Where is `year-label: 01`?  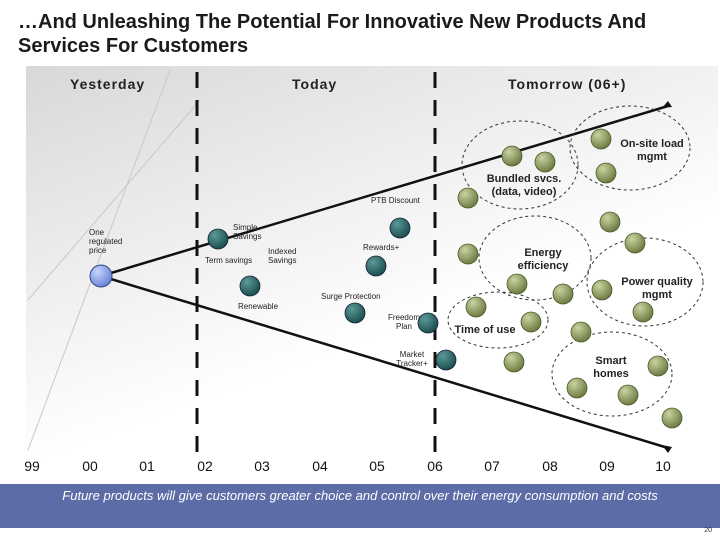
year-label: 01 is located at coordinates (147, 466).